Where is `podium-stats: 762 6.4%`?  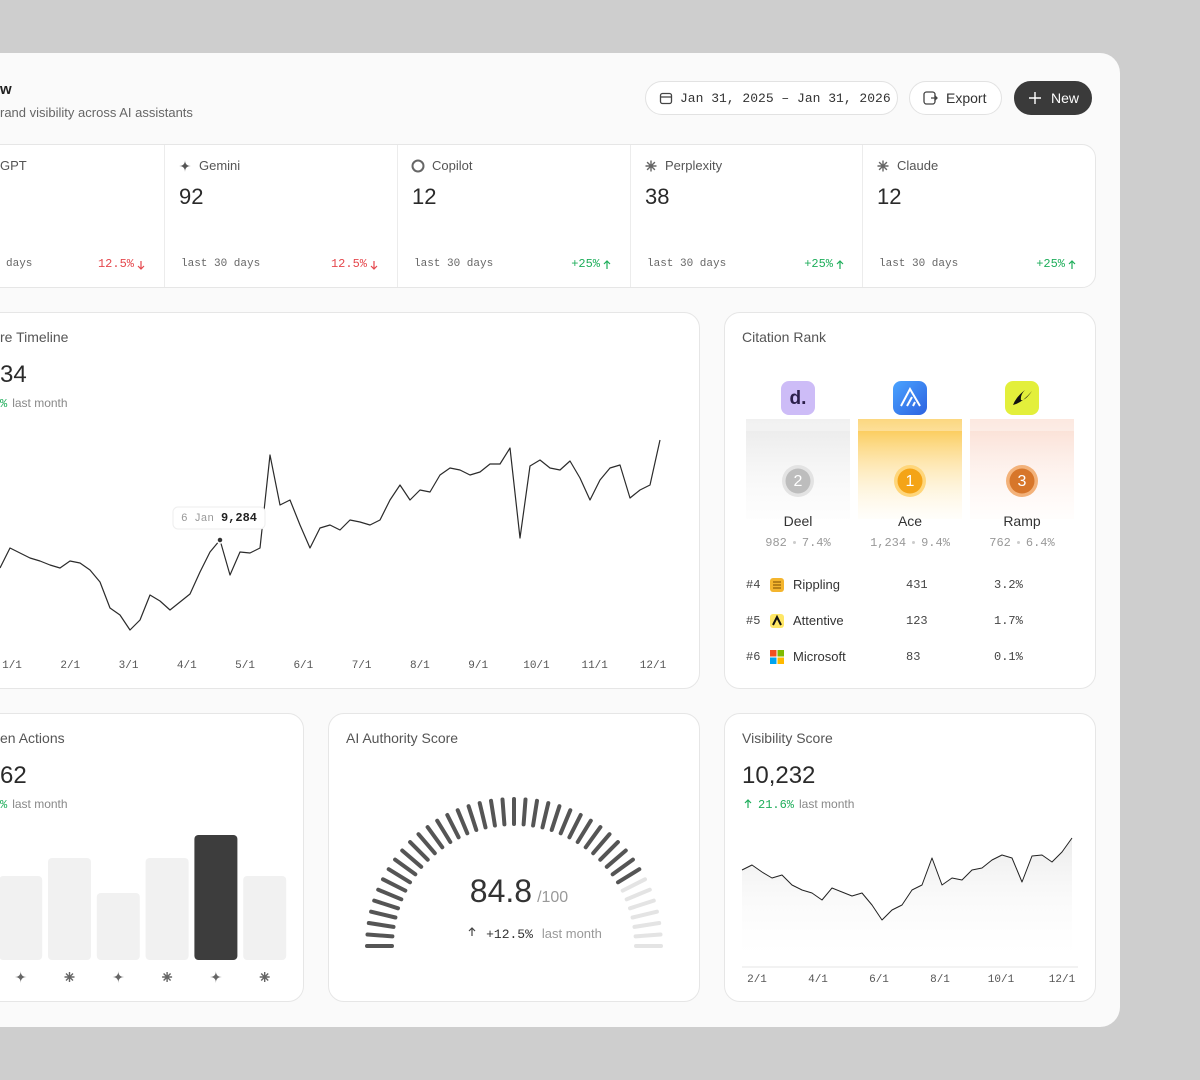 podium-stats: 762 6.4% is located at coordinates (1022, 543).